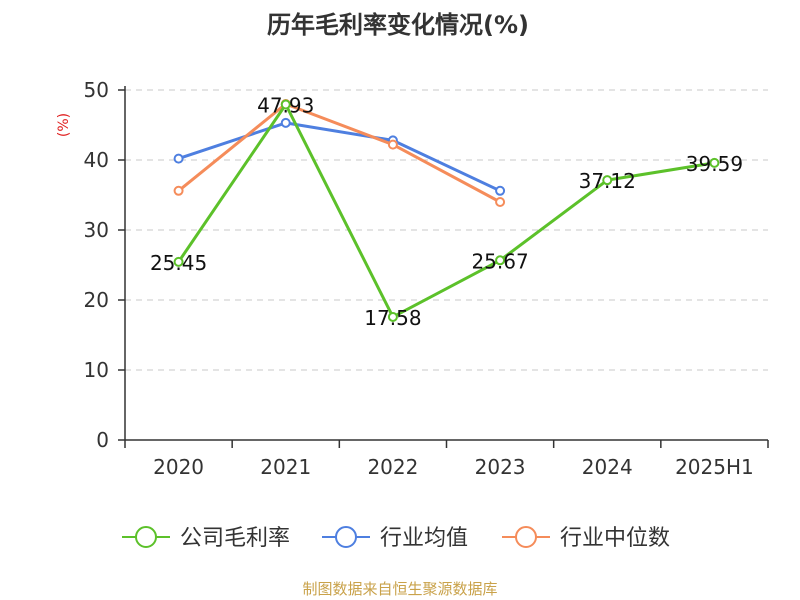 The width and height of the screenshot is (800, 600). What do you see at coordinates (235, 538) in the screenshot?
I see `legend-label: 公司毛利率` at bounding box center [235, 538].